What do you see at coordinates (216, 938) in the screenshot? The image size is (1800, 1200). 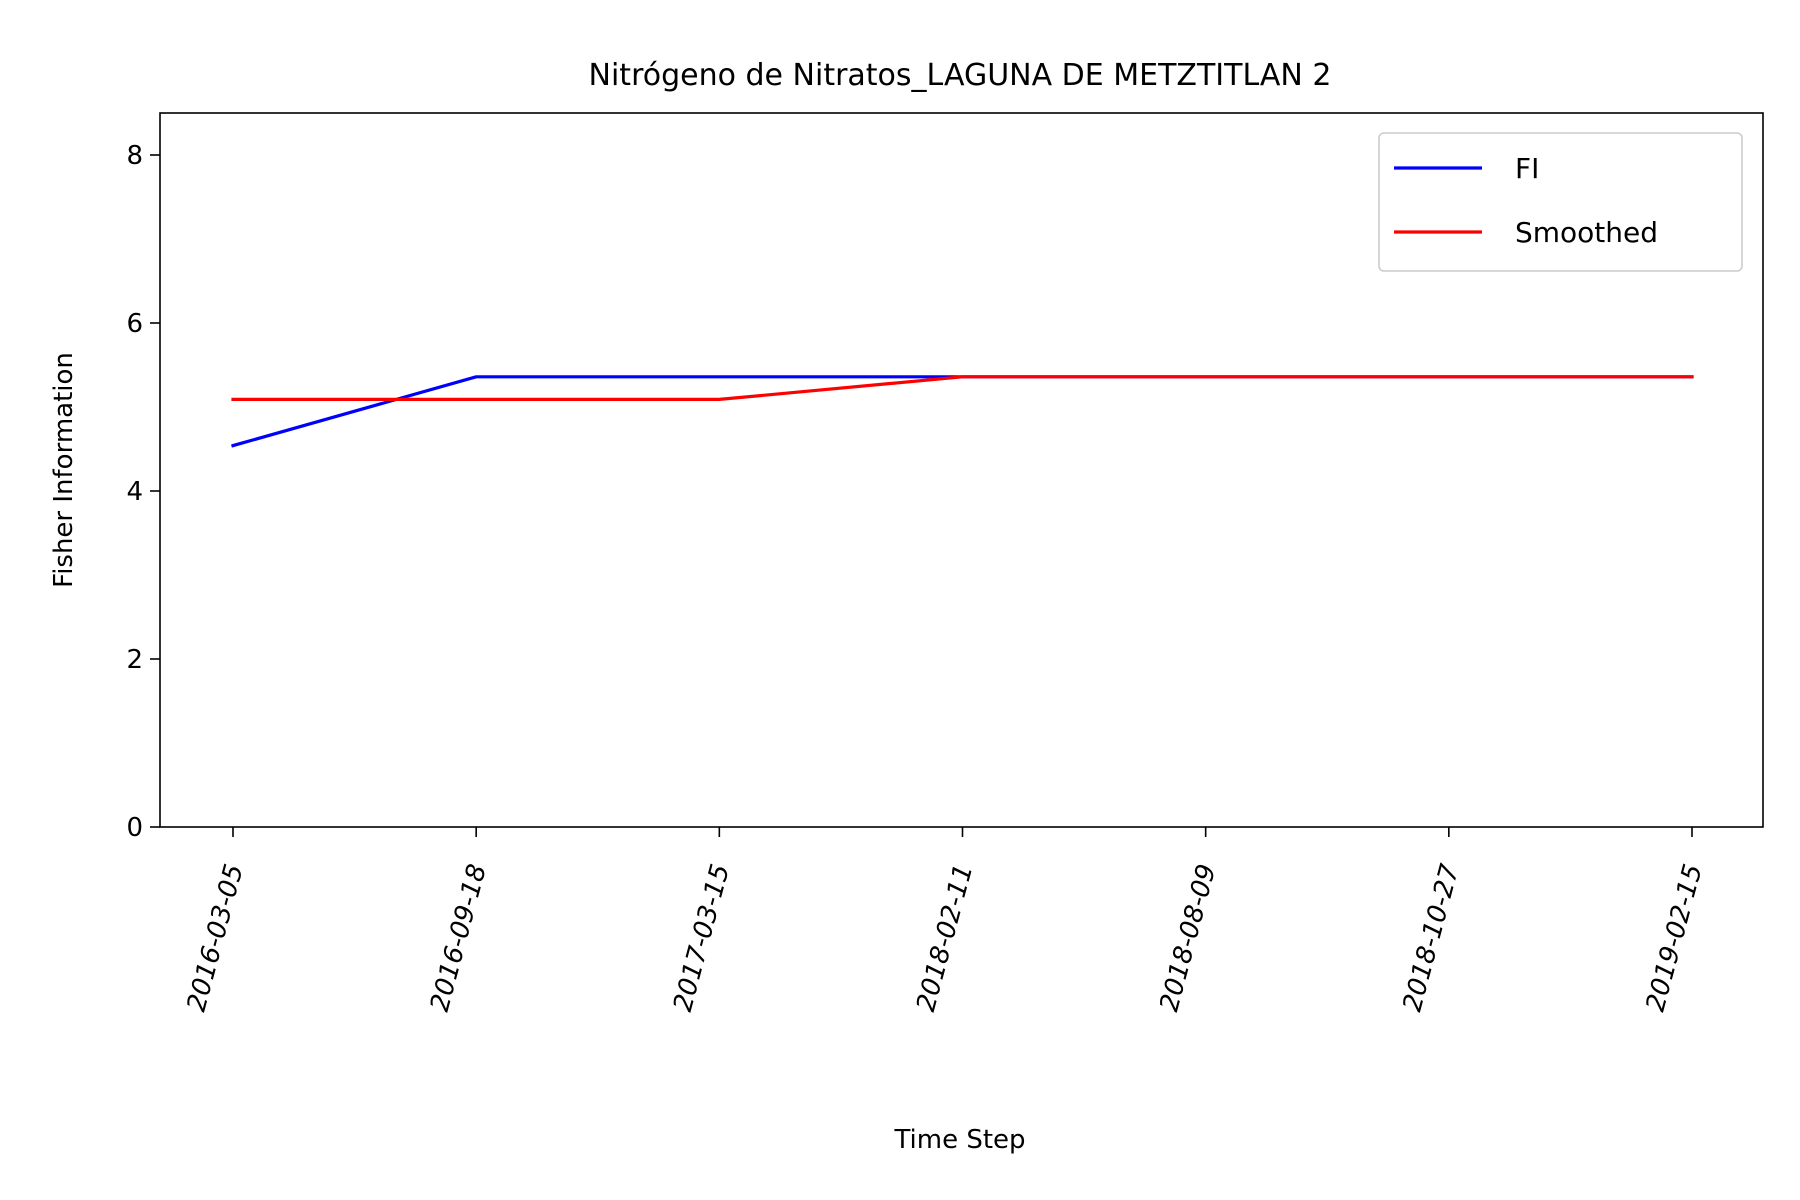 I see `x-tick-label: 2016-03-05` at bounding box center [216, 938].